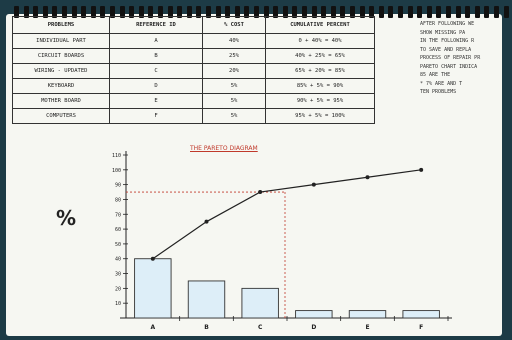 Image resolution: width=512 pixels, height=340 pixels. Describe the element at coordinates (421, 314) in the screenshot. I see `bar-f` at that location.